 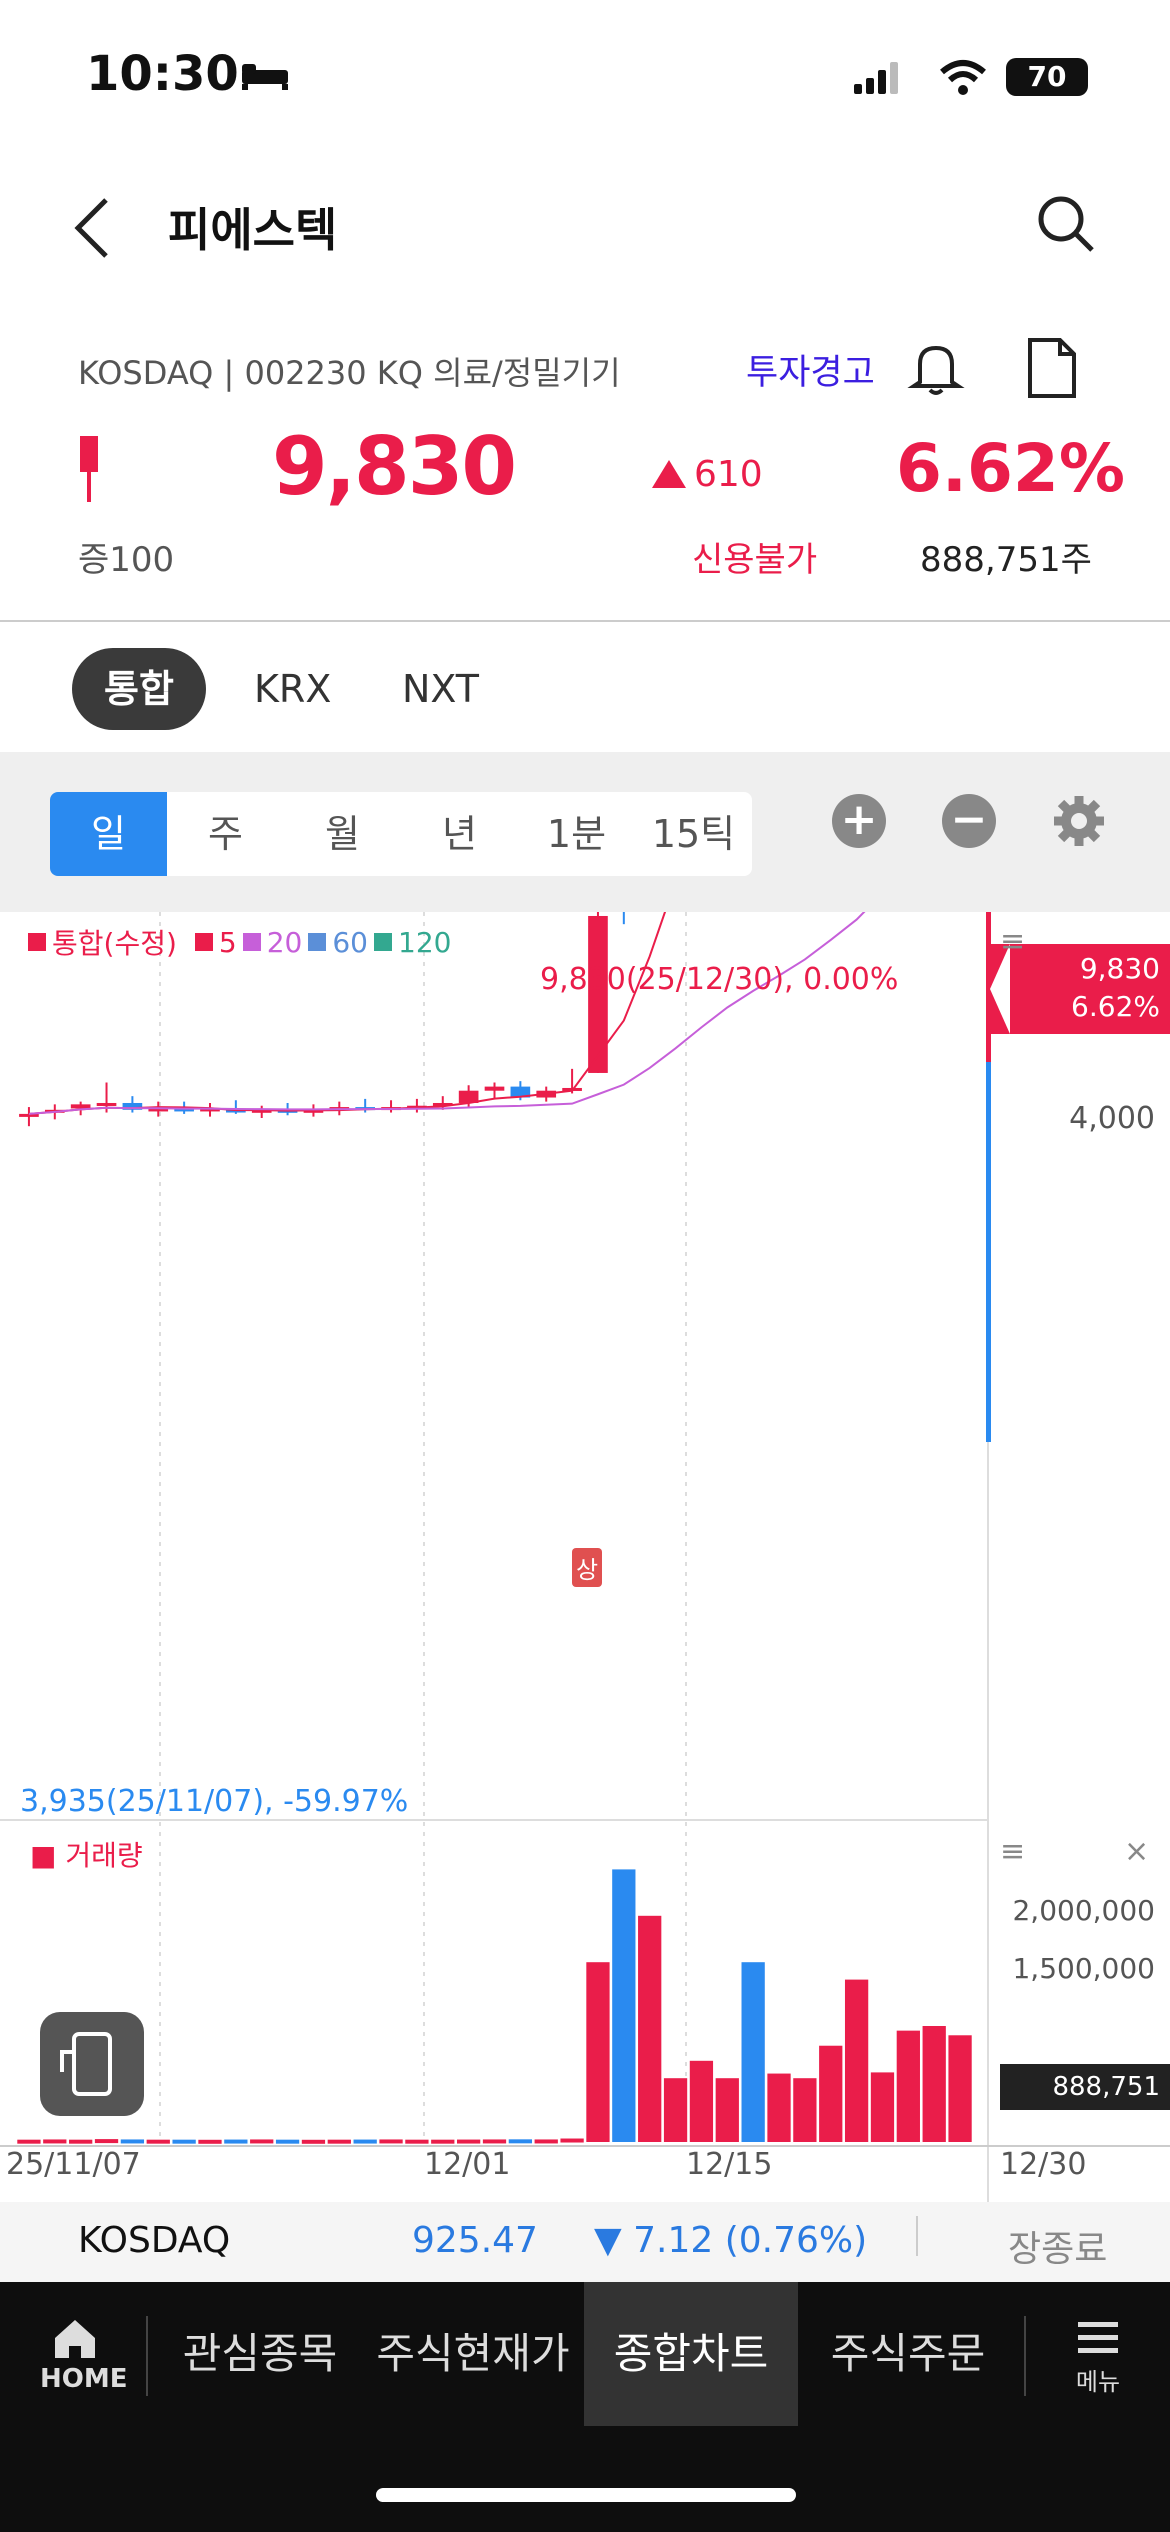 I want to click on status-bar: 10:30 70, so click(x=585, y=75).